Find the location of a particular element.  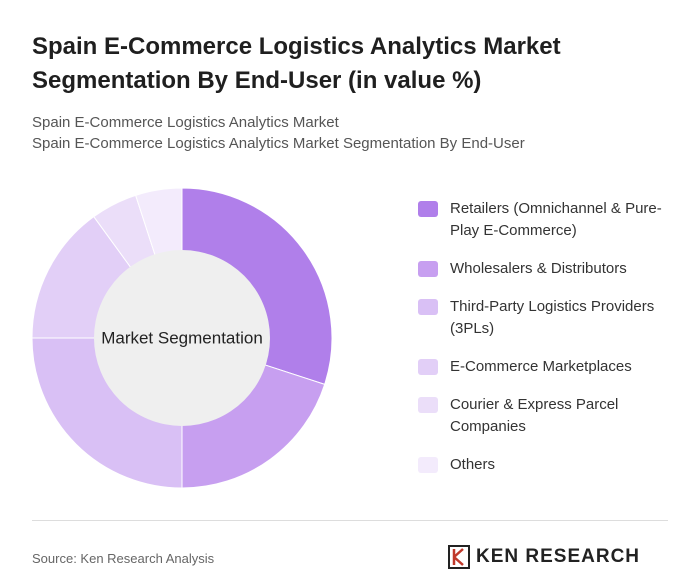

legend-item: Third-Party Logistics Providers (3PLs) is located at coordinates (548, 318).